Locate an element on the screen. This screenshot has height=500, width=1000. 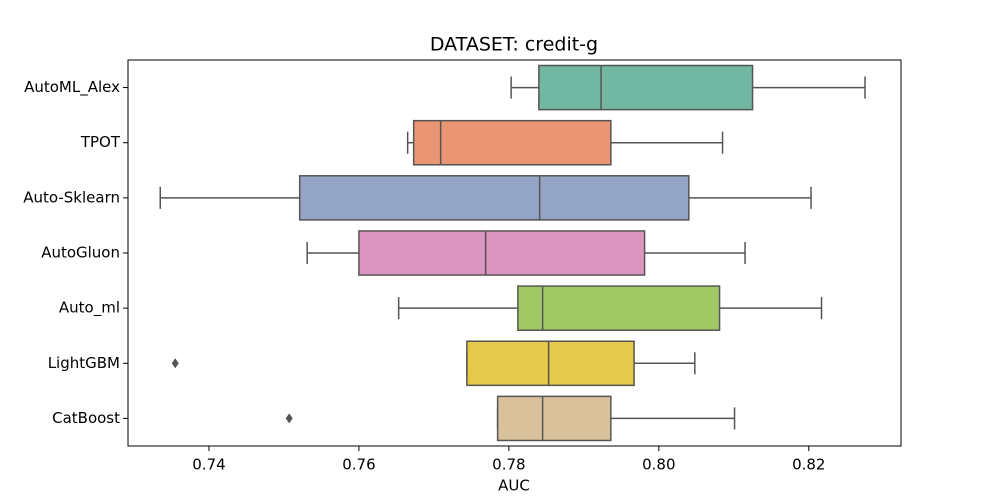
x-tick-label: 0.82 is located at coordinates (808, 465).